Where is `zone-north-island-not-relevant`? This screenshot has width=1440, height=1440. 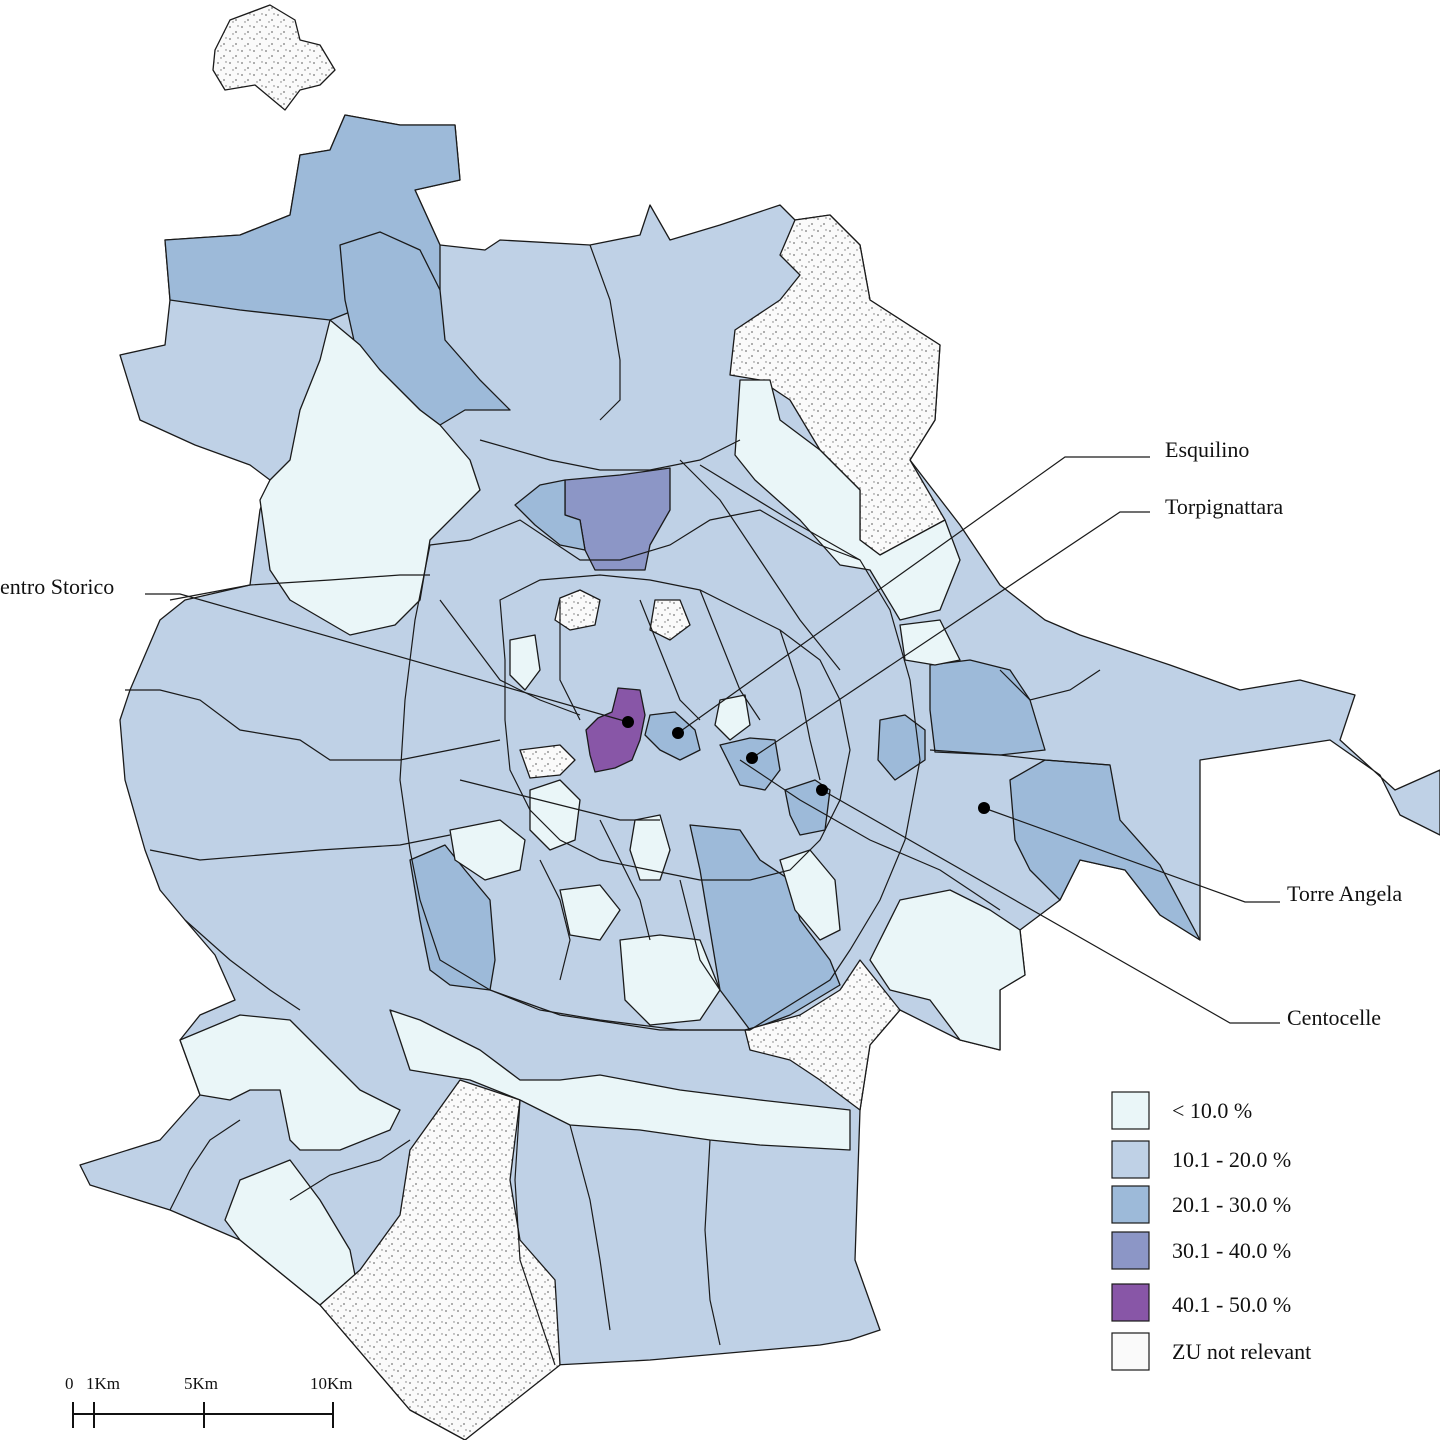 zone-north-island-not-relevant is located at coordinates (274, 57).